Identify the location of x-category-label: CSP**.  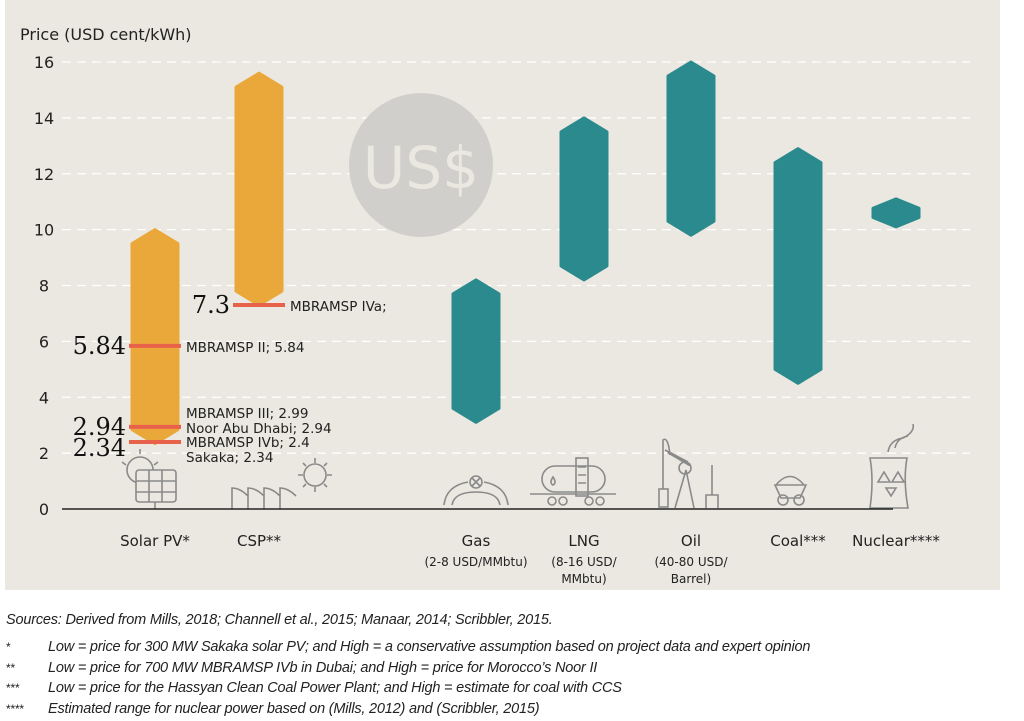
(259, 541).